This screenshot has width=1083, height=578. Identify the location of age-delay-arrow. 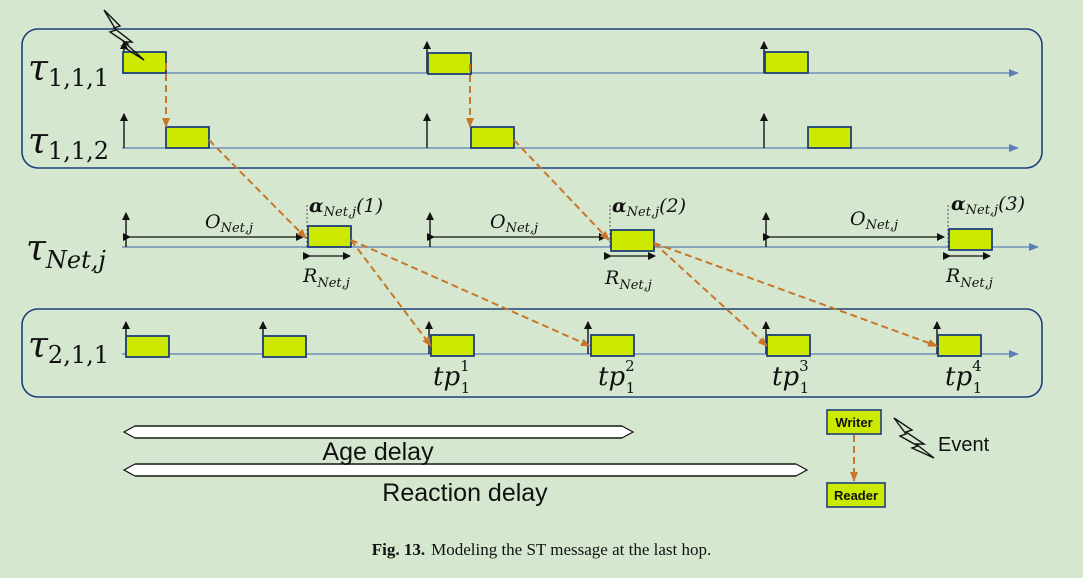
(378, 432).